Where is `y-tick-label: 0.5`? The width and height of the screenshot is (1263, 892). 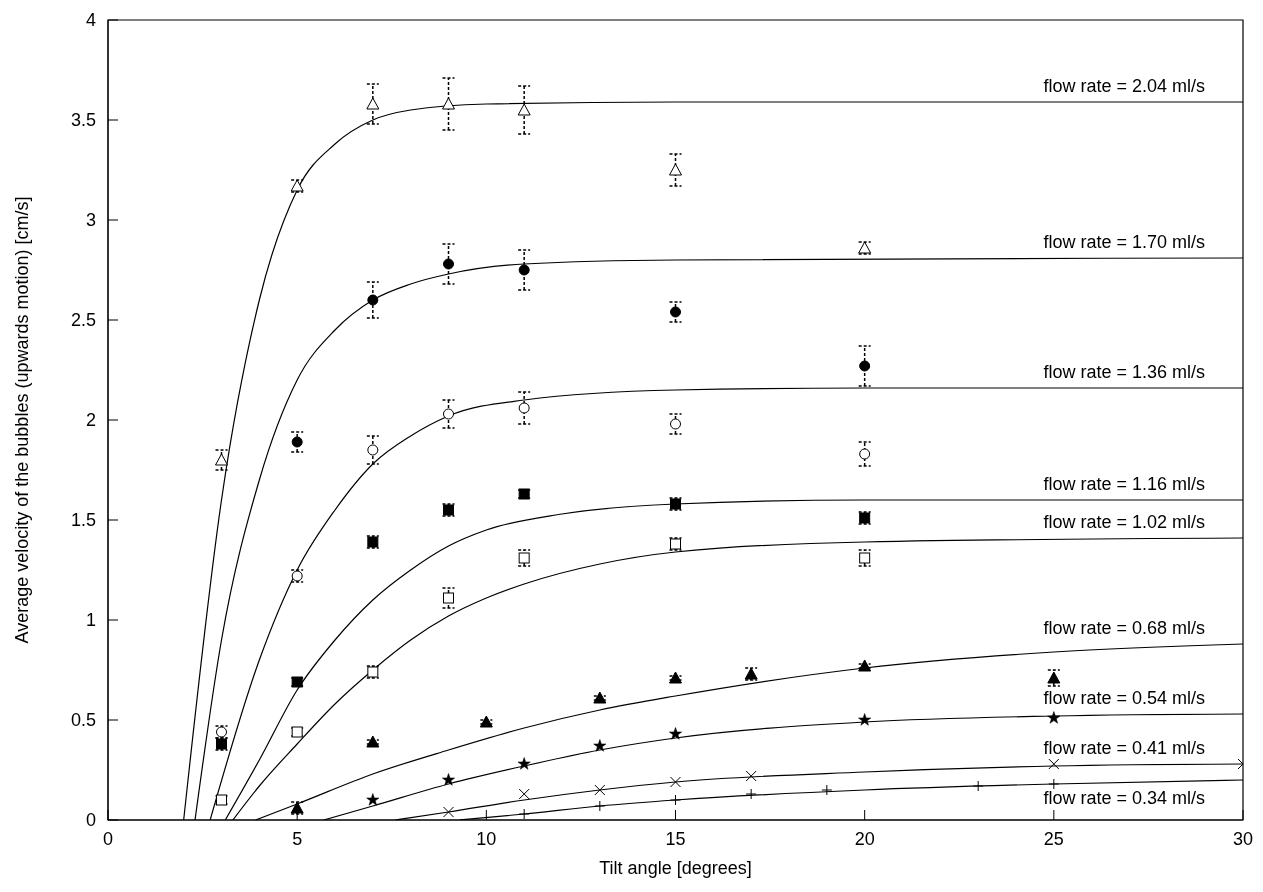
y-tick-label: 0.5 is located at coordinates (83, 720).